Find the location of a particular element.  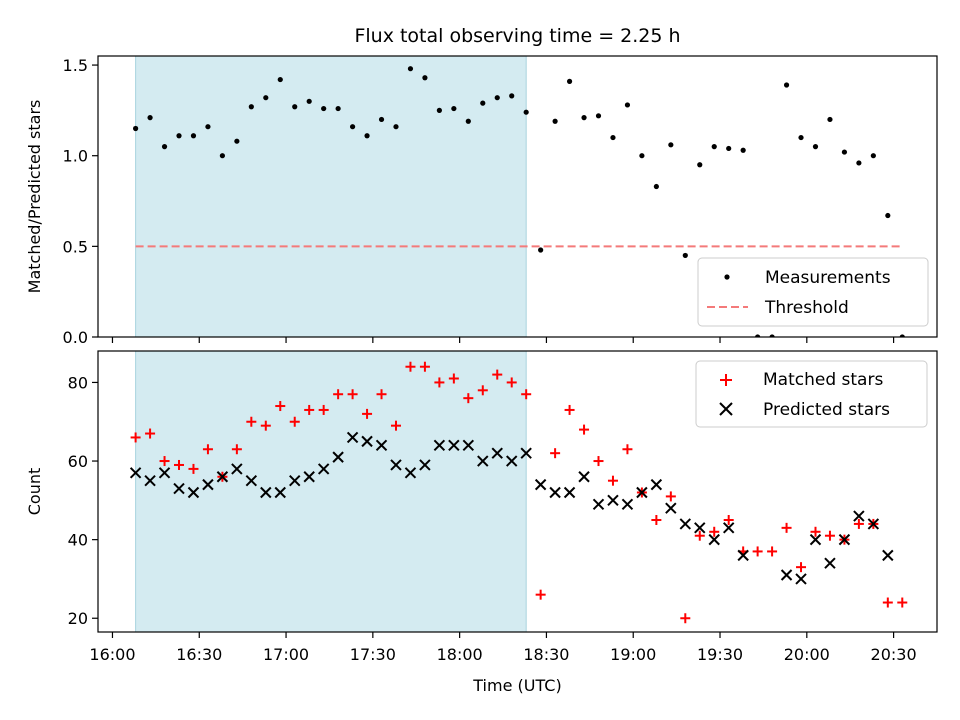

y-tick-label: 40 is located at coordinates (78, 540).